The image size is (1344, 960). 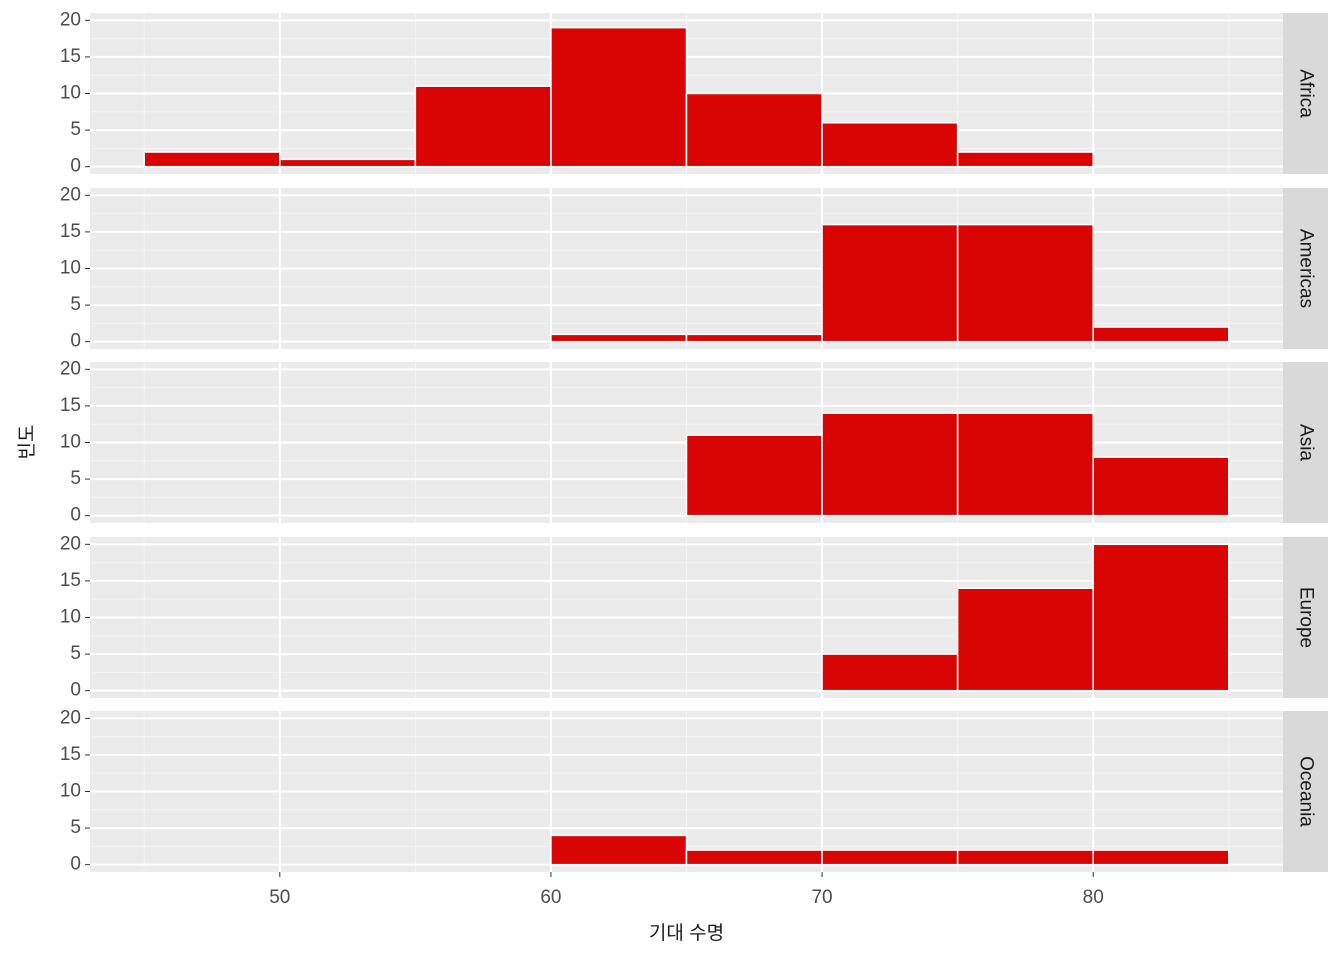 I want to click on x-tick-label: 80, so click(x=1093, y=897).